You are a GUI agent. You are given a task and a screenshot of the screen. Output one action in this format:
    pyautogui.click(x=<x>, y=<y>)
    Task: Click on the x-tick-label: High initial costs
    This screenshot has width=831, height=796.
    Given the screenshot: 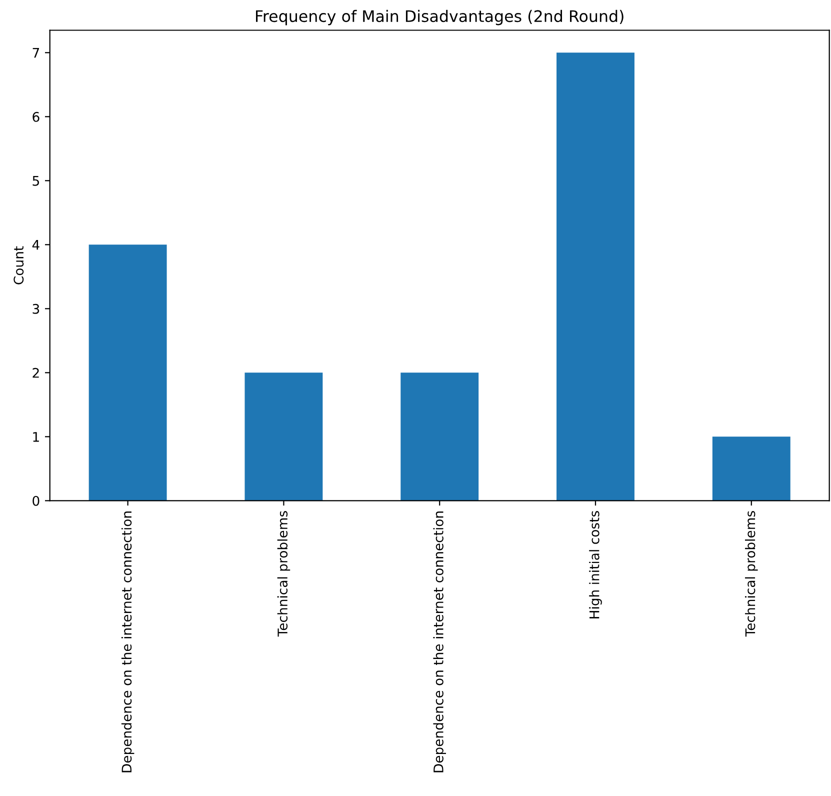 What is the action you would take?
    pyautogui.click(x=595, y=564)
    